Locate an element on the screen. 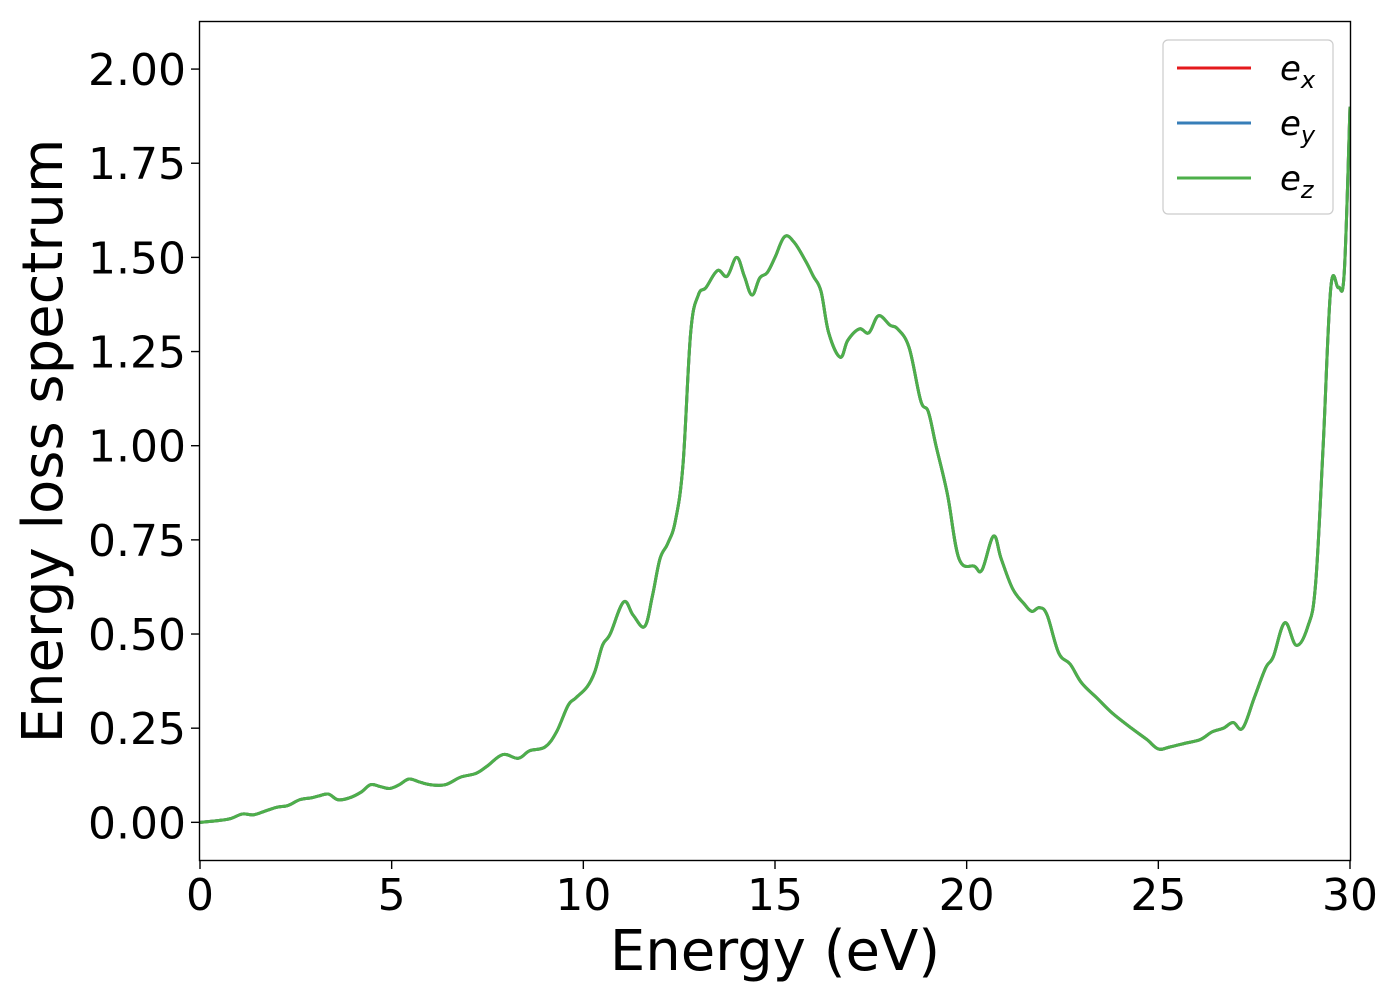  x-axis: 0 5 10 15 20 25 30 is located at coordinates (782, 890).